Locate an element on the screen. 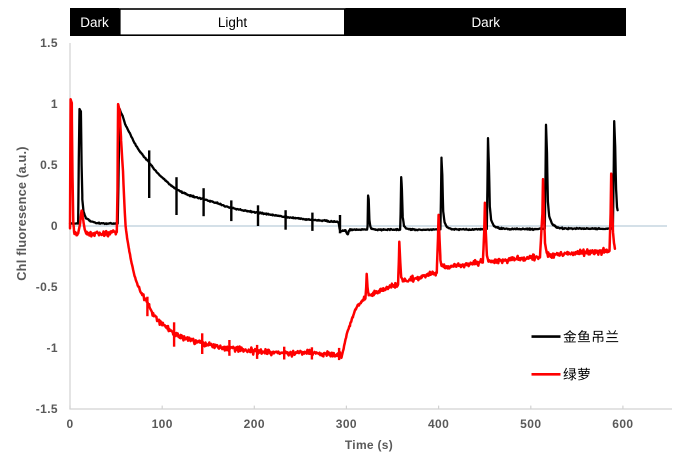 Image resolution: width=700 pixels, height=460 pixels. svg-text: 400 is located at coordinates (438, 424).